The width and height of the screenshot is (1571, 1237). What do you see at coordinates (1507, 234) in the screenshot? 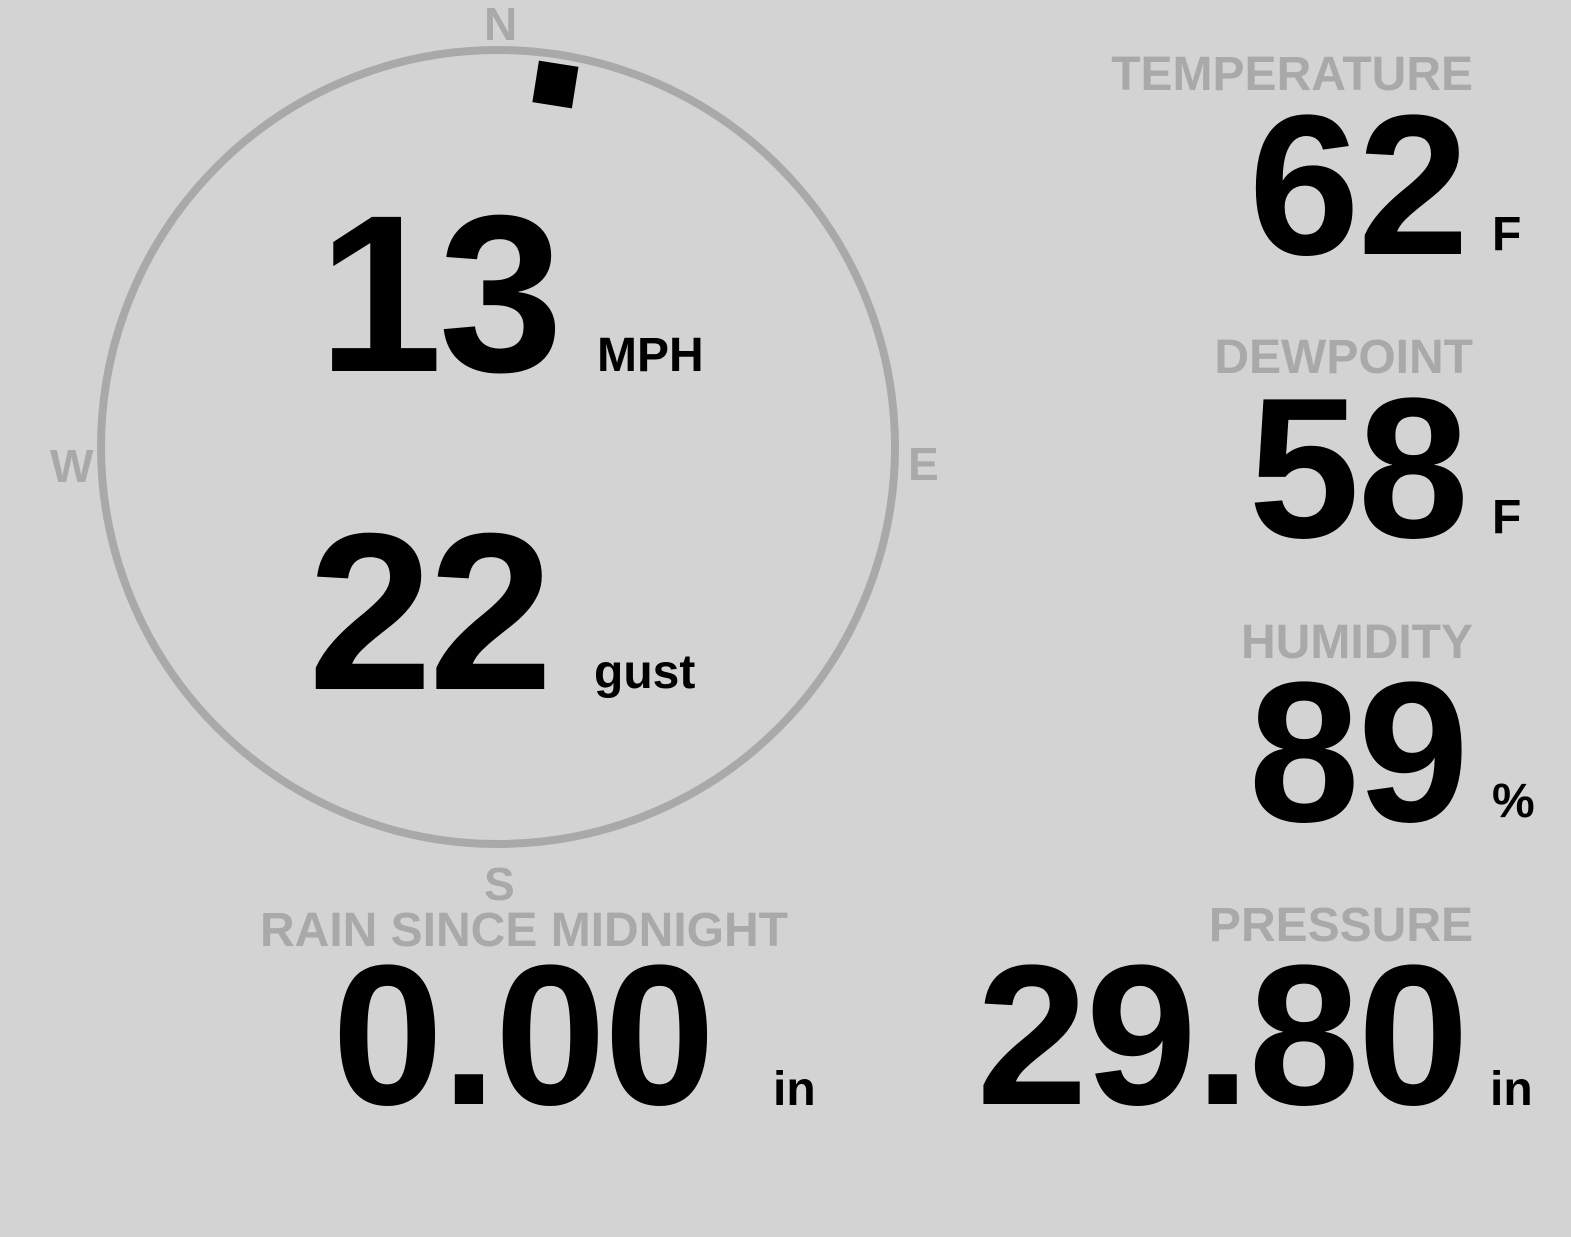
I see `temperature-unit: F` at bounding box center [1507, 234].